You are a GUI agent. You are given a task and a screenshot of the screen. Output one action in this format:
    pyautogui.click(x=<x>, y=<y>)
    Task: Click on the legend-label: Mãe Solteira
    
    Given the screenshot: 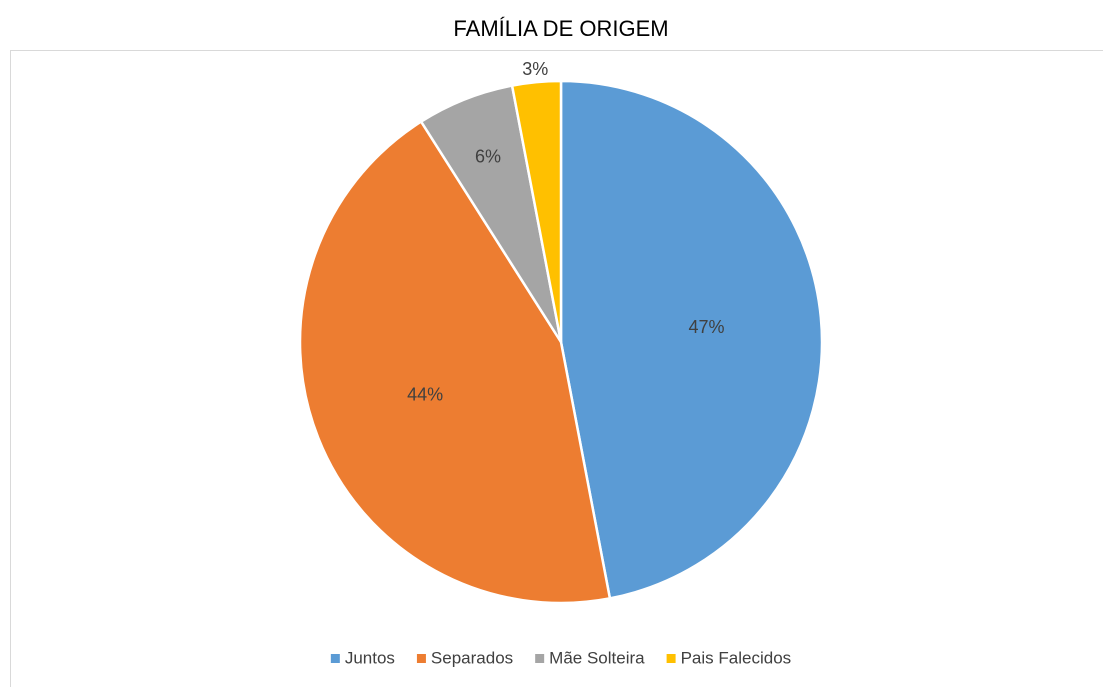 What is the action you would take?
    pyautogui.click(x=597, y=657)
    